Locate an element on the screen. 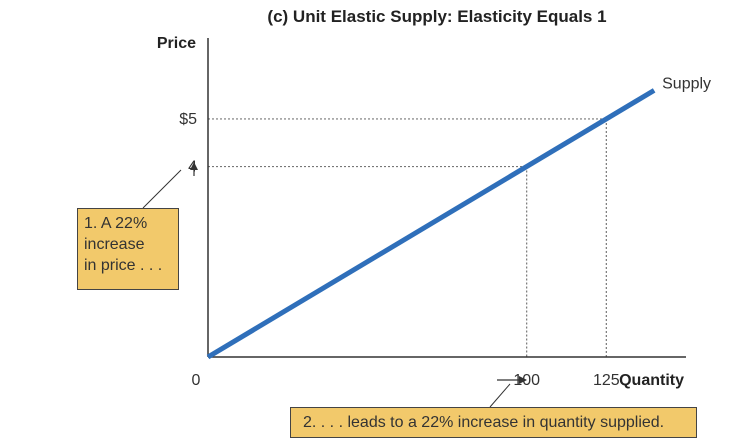 Image resolution: width=754 pixels, height=447 pixels. supply-label: Supply is located at coordinates (686, 83).